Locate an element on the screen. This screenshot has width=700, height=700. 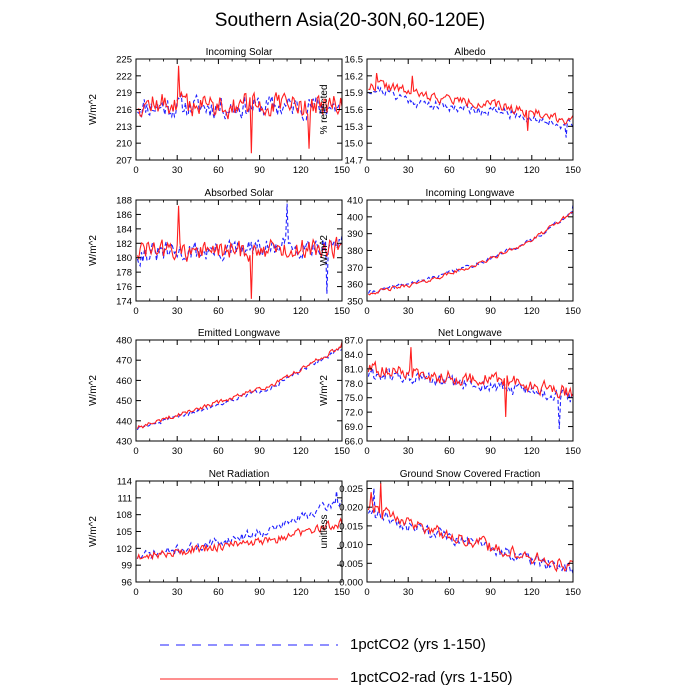
y-tick-label: 184 is located at coordinates (124, 229).